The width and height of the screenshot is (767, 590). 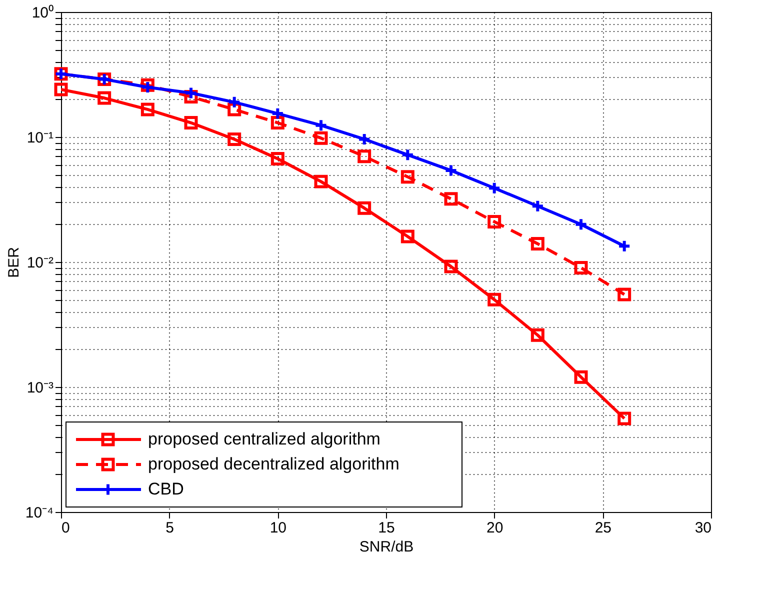 What do you see at coordinates (40, 138) in the screenshot?
I see `y-tick-label: 10⁻¹` at bounding box center [40, 138].